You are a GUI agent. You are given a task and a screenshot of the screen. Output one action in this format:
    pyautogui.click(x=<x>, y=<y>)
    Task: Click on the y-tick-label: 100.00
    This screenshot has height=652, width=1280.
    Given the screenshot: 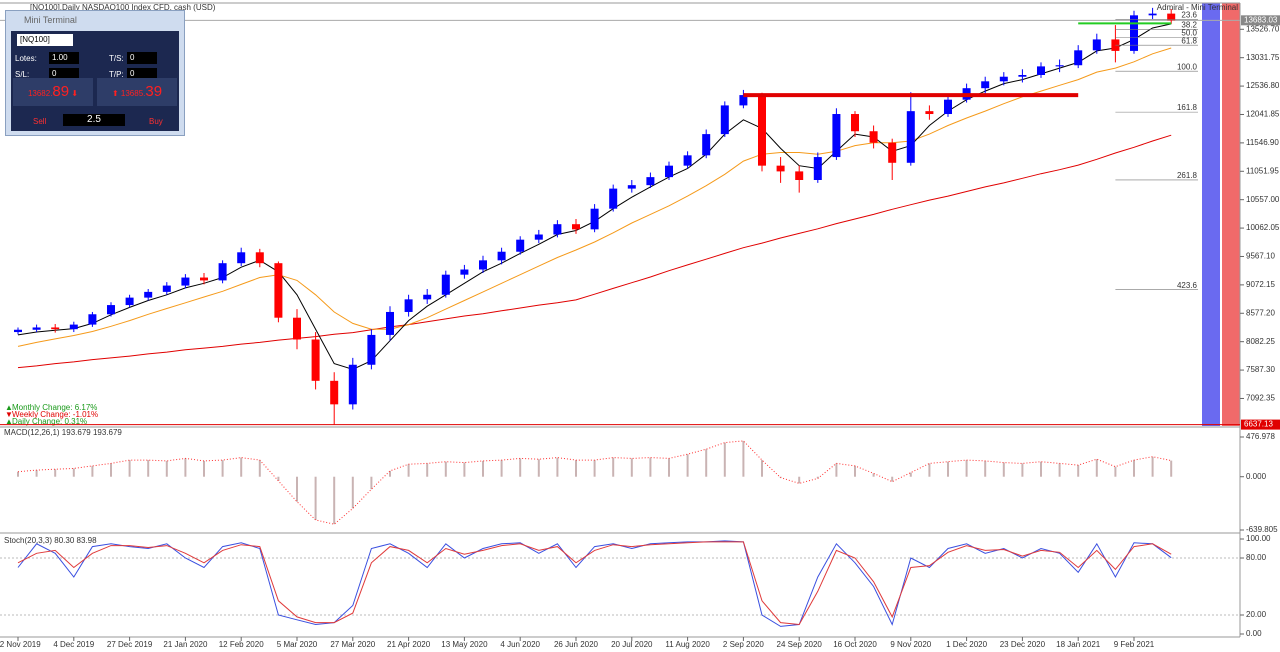 What is the action you would take?
    pyautogui.click(x=1258, y=538)
    